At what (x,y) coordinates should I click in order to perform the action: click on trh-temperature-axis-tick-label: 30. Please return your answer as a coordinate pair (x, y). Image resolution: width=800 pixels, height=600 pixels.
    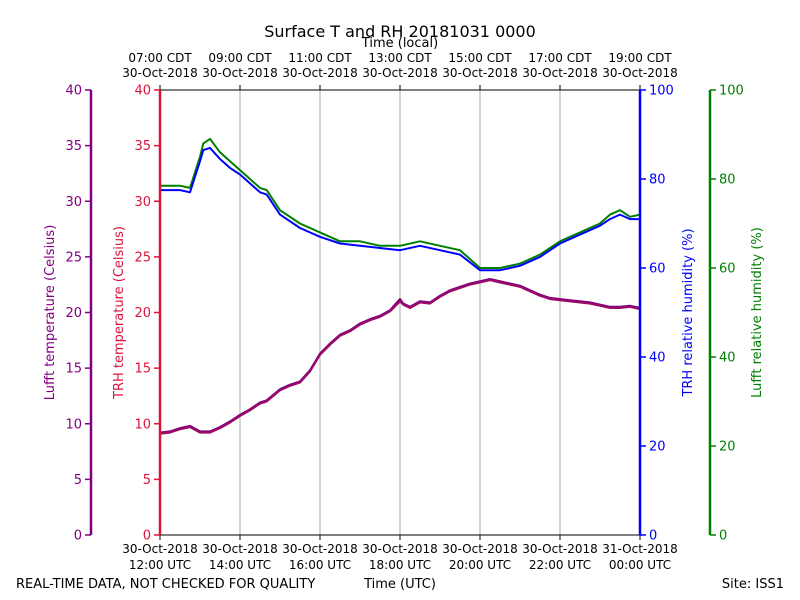
    Looking at the image, I should click on (142, 202).